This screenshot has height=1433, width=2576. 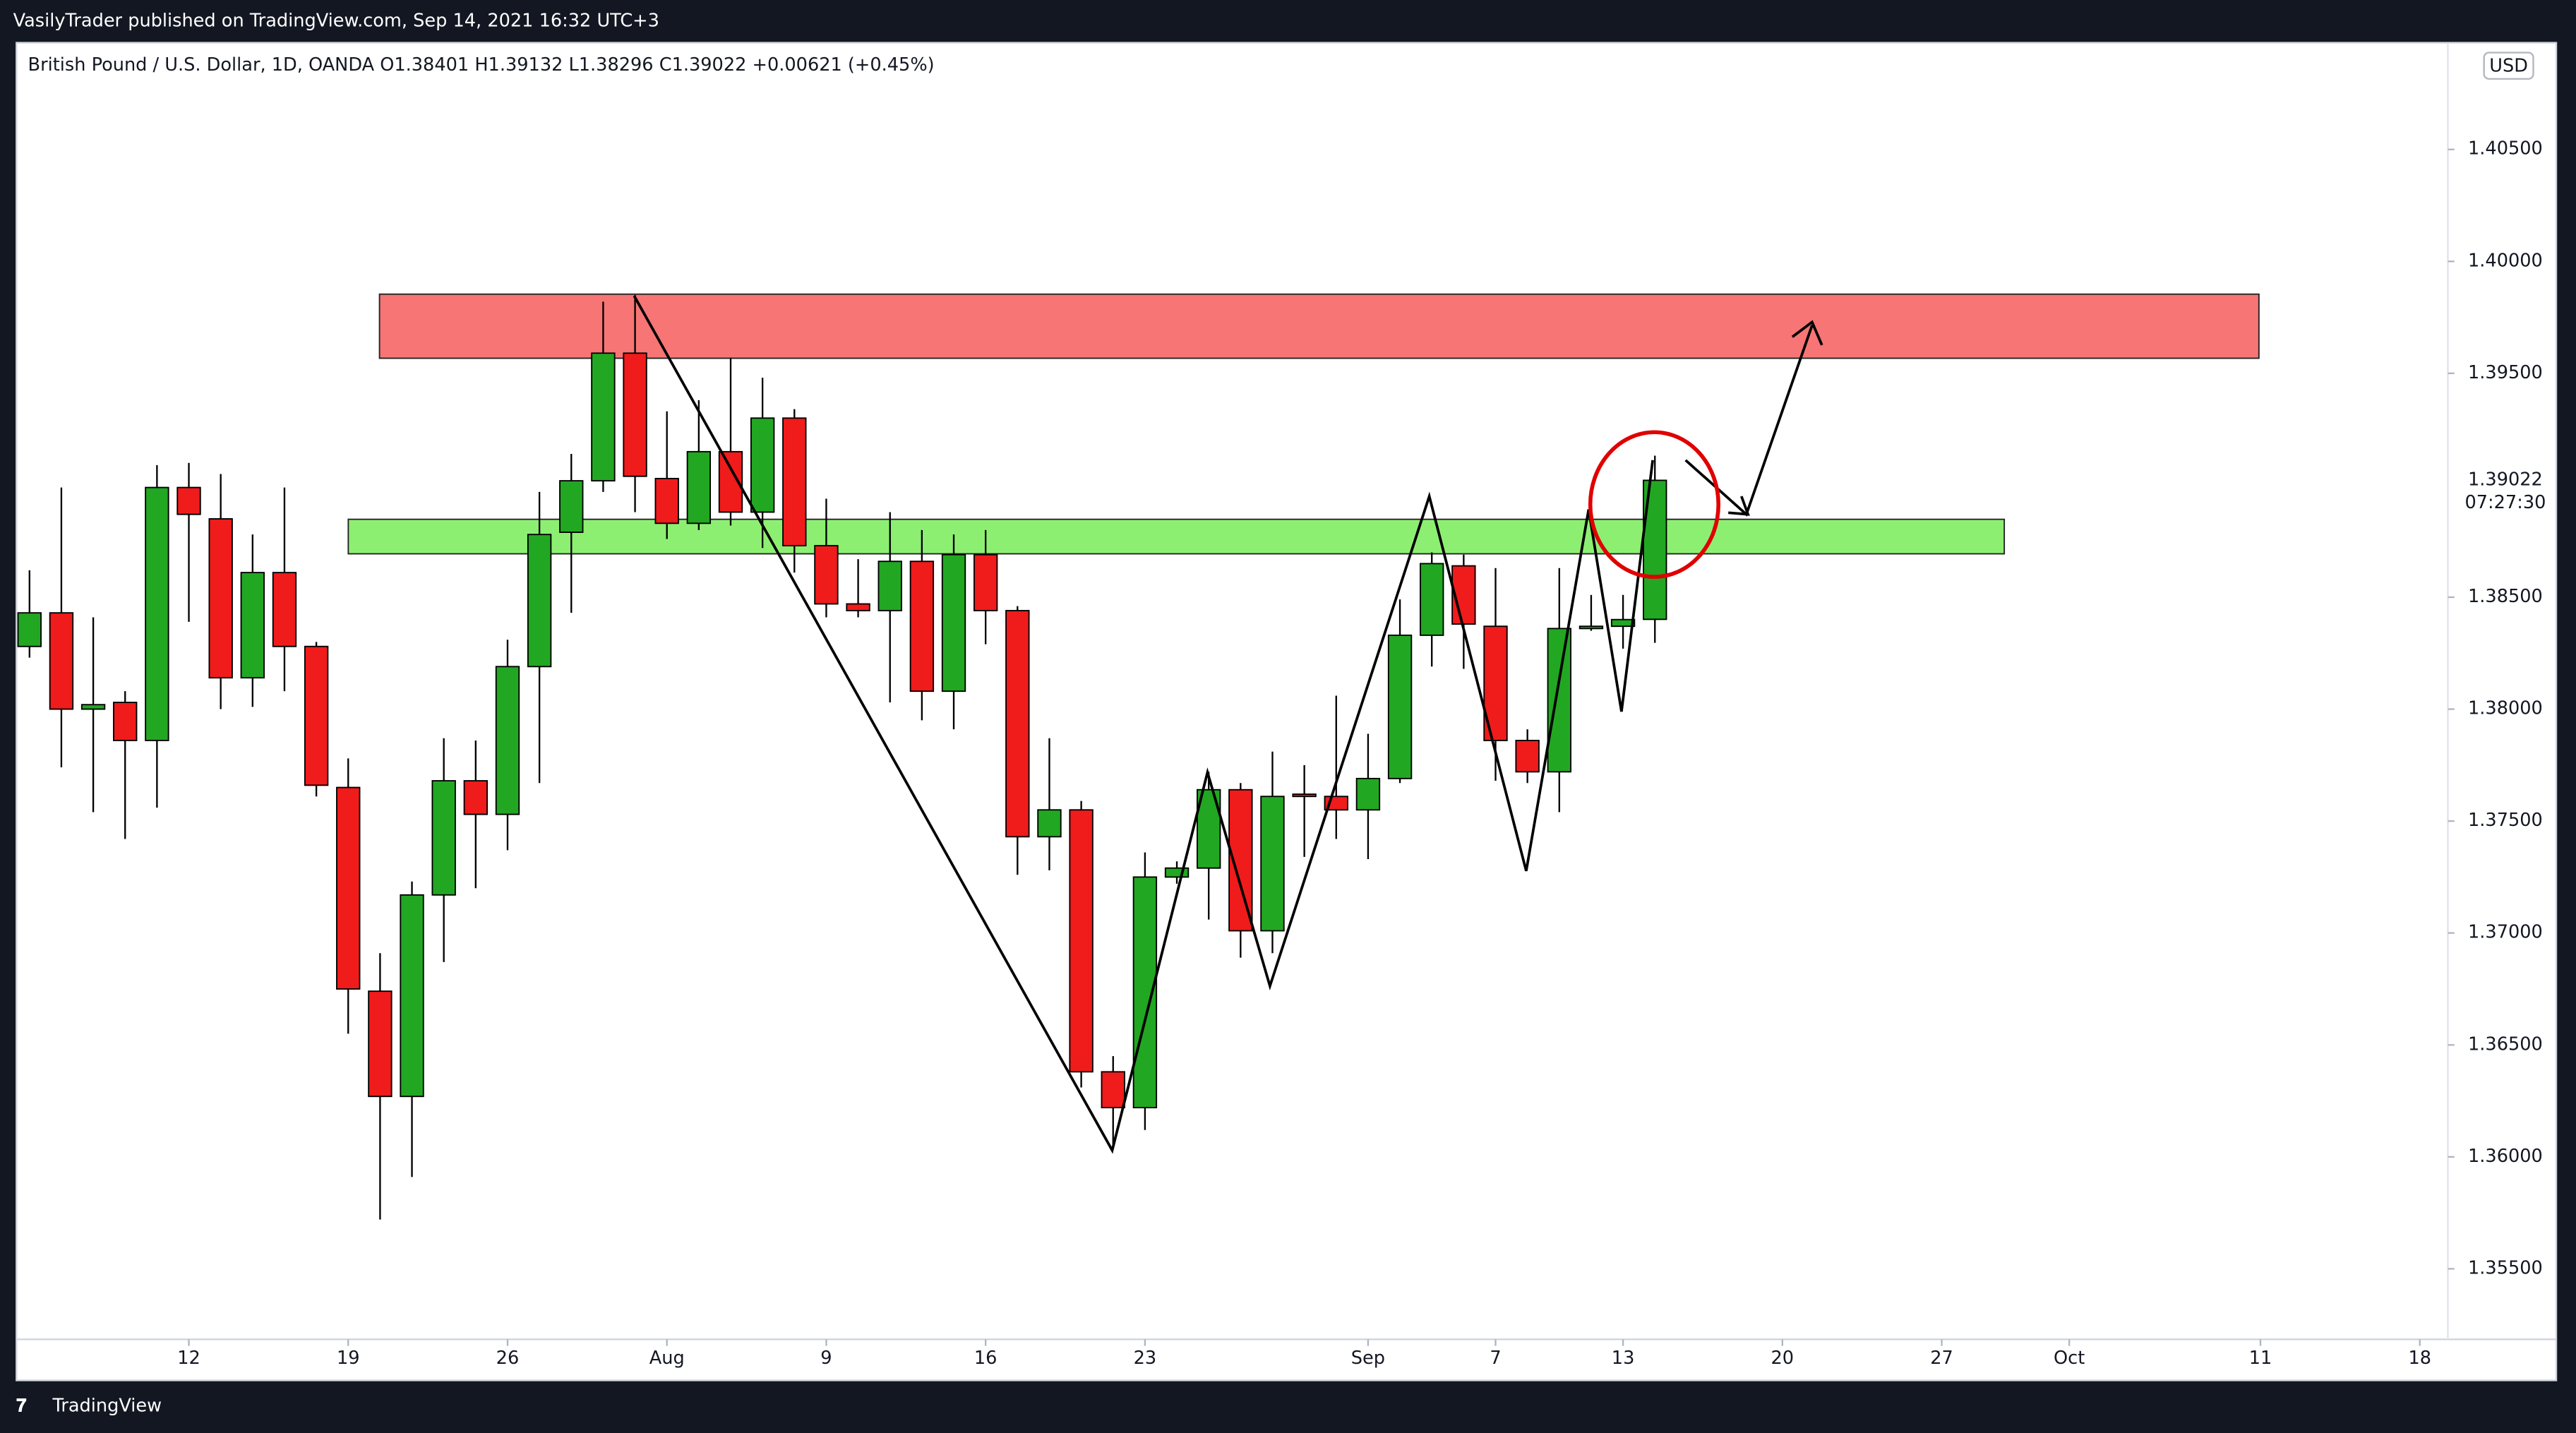 I want to click on x-tick-label: 7, so click(x=1495, y=1358).